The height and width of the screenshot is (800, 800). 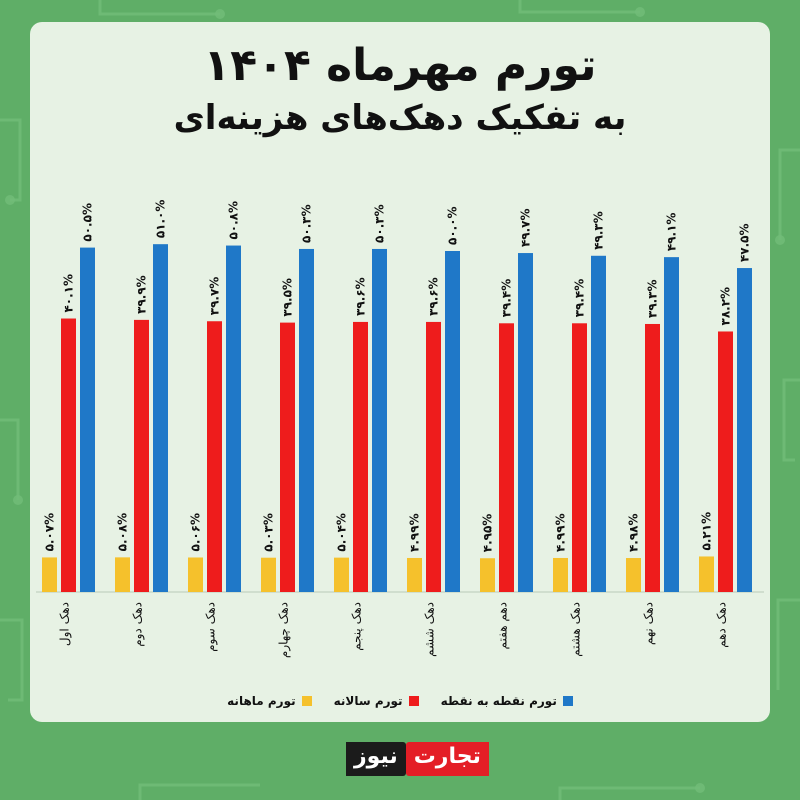 I want to click on category-label-8: دهک نهم, so click(x=649, y=623).